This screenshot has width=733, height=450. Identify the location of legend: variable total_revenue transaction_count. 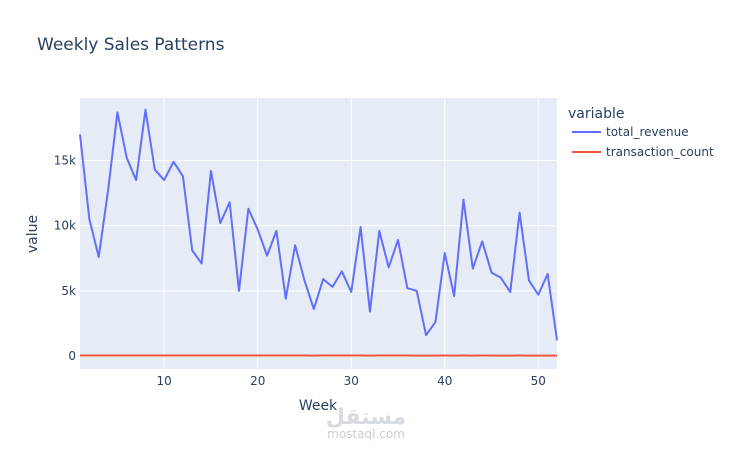
(641, 132).